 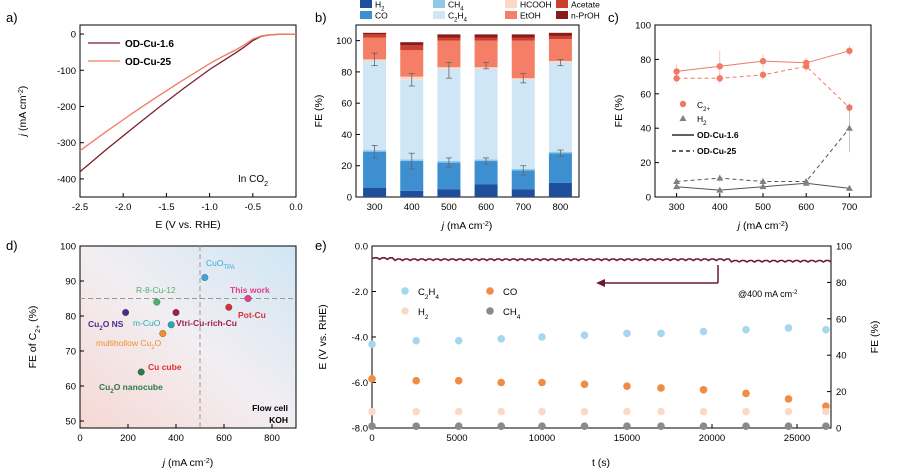 What do you see at coordinates (187, 225) in the screenshot?
I see `panel-a-xlabel: E (V vs. RHE)` at bounding box center [187, 225].